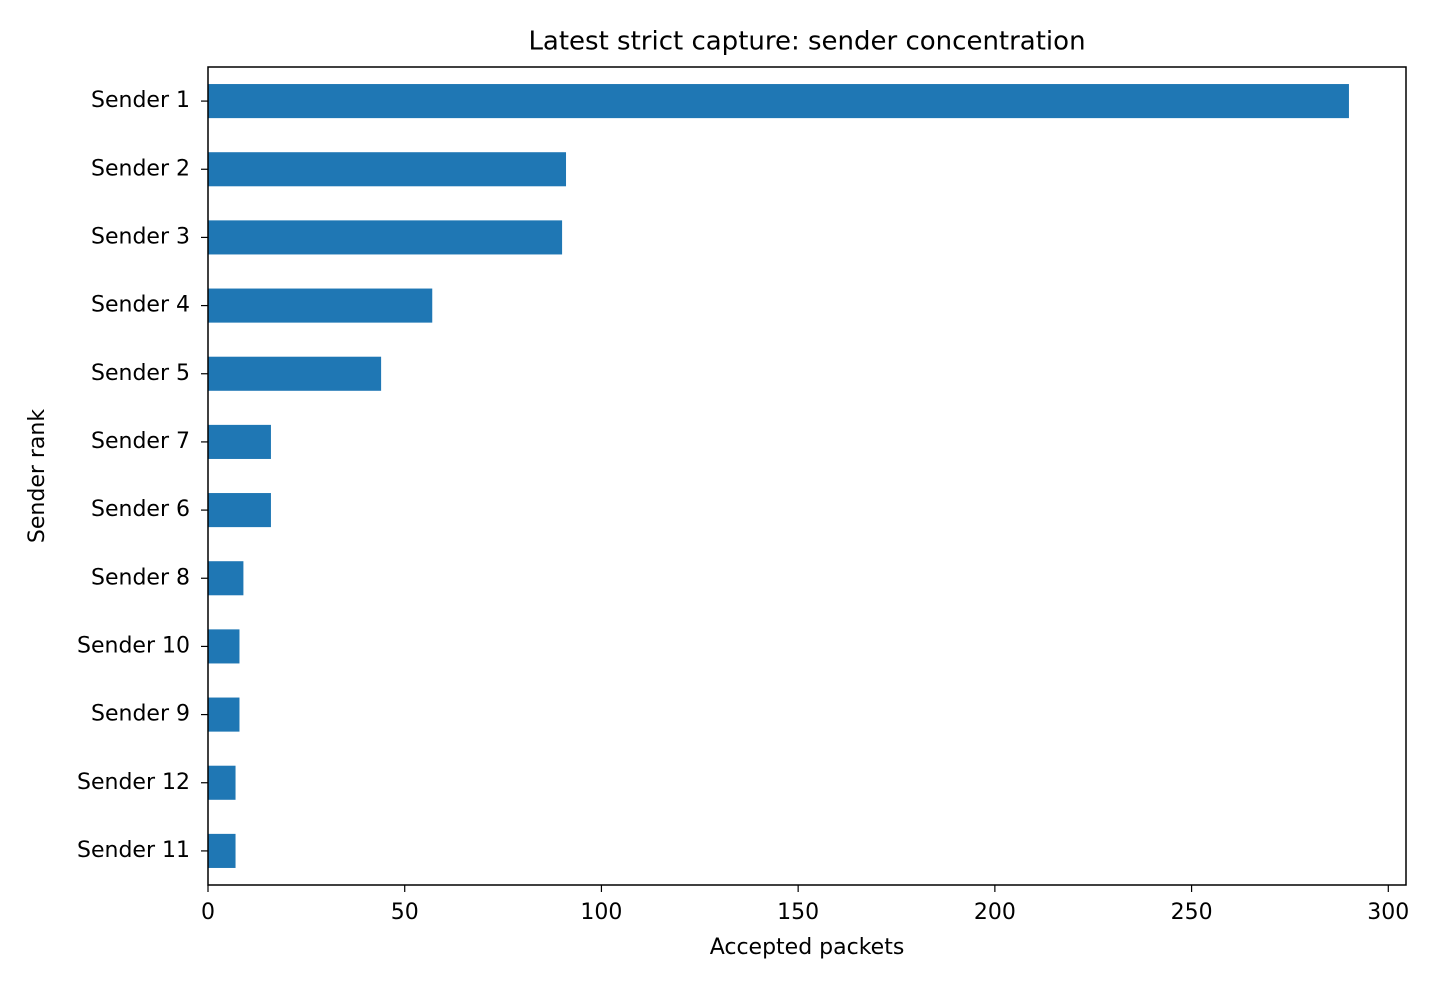  What do you see at coordinates (133, 782) in the screenshot?
I see `y-tick-label: Sender 12` at bounding box center [133, 782].